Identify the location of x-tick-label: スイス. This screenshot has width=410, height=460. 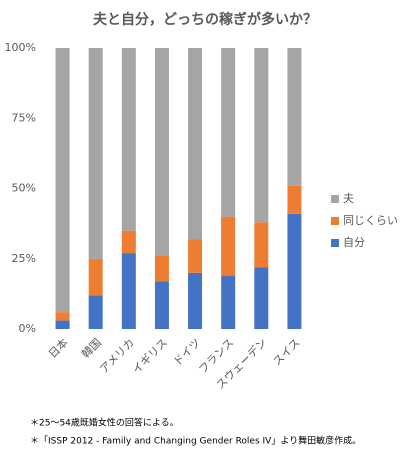
(286, 352).